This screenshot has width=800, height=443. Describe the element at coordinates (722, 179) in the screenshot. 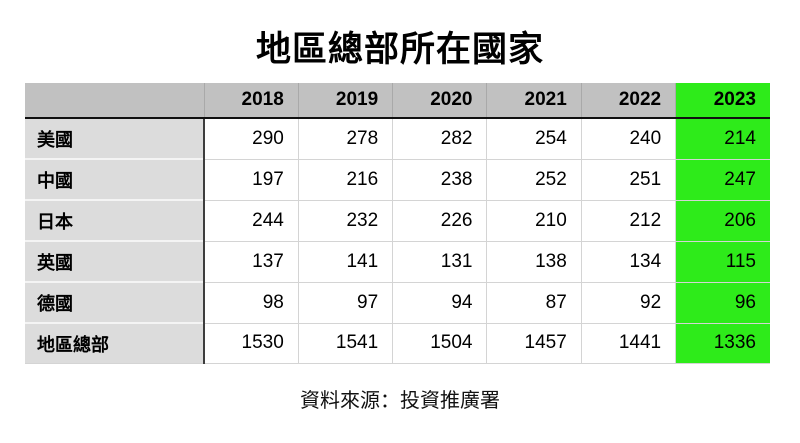

I see `value-cell-highlighted: 247` at that location.